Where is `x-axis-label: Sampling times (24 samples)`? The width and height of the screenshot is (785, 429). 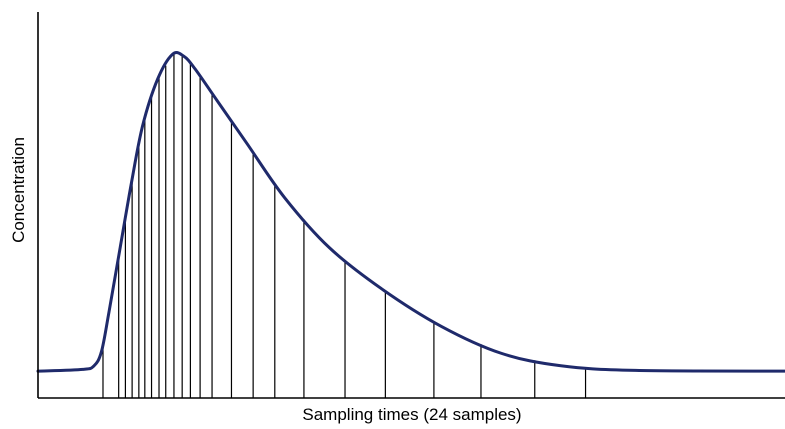 x-axis-label: Sampling times (24 samples) is located at coordinates (411, 414).